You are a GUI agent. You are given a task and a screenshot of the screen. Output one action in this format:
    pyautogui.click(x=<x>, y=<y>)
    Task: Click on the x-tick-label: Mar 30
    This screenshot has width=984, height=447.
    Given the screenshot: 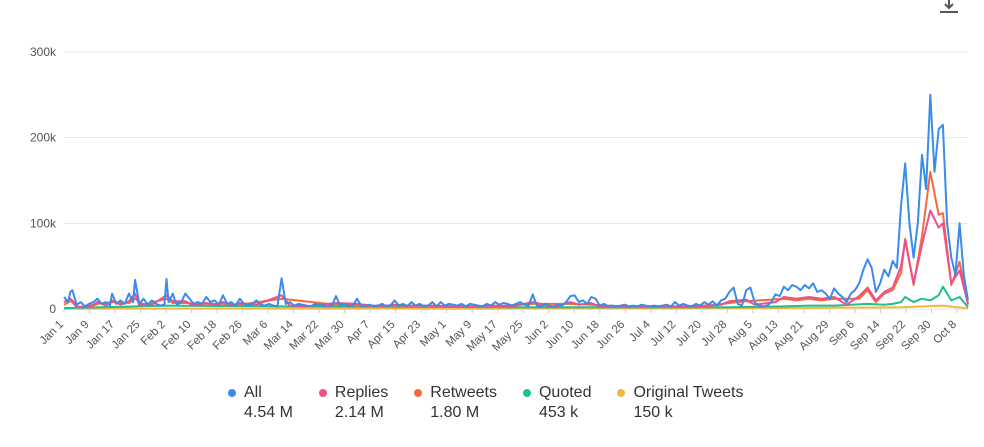 What is the action you would take?
    pyautogui.click(x=330, y=336)
    